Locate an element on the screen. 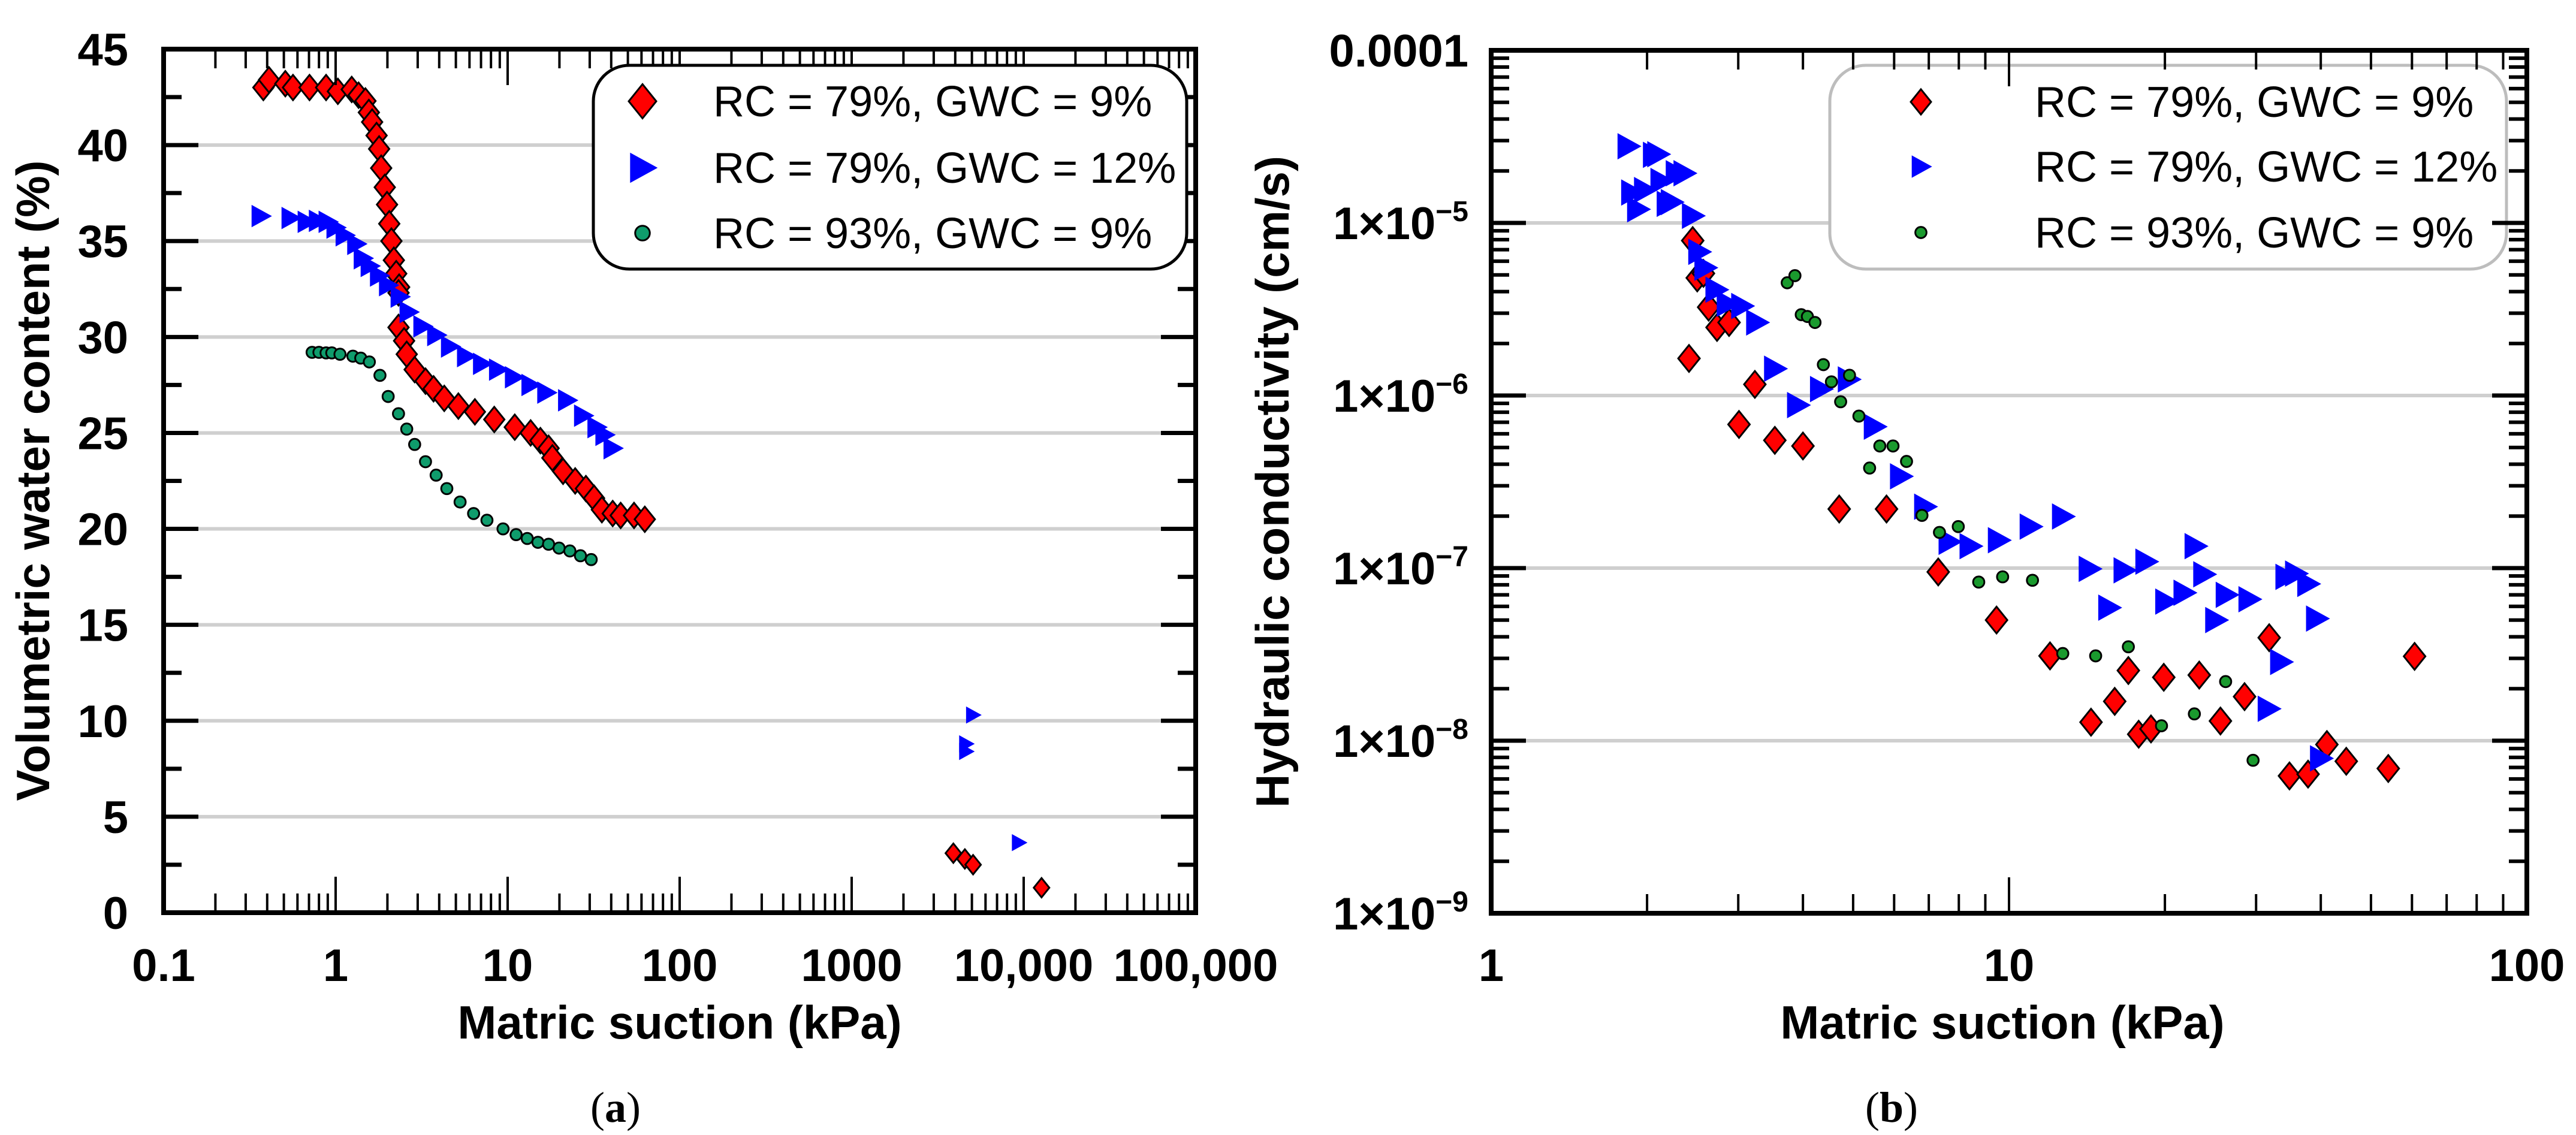 This screenshot has height=1135, width=2576. x-tick-label: 10,000 is located at coordinates (1024, 965).